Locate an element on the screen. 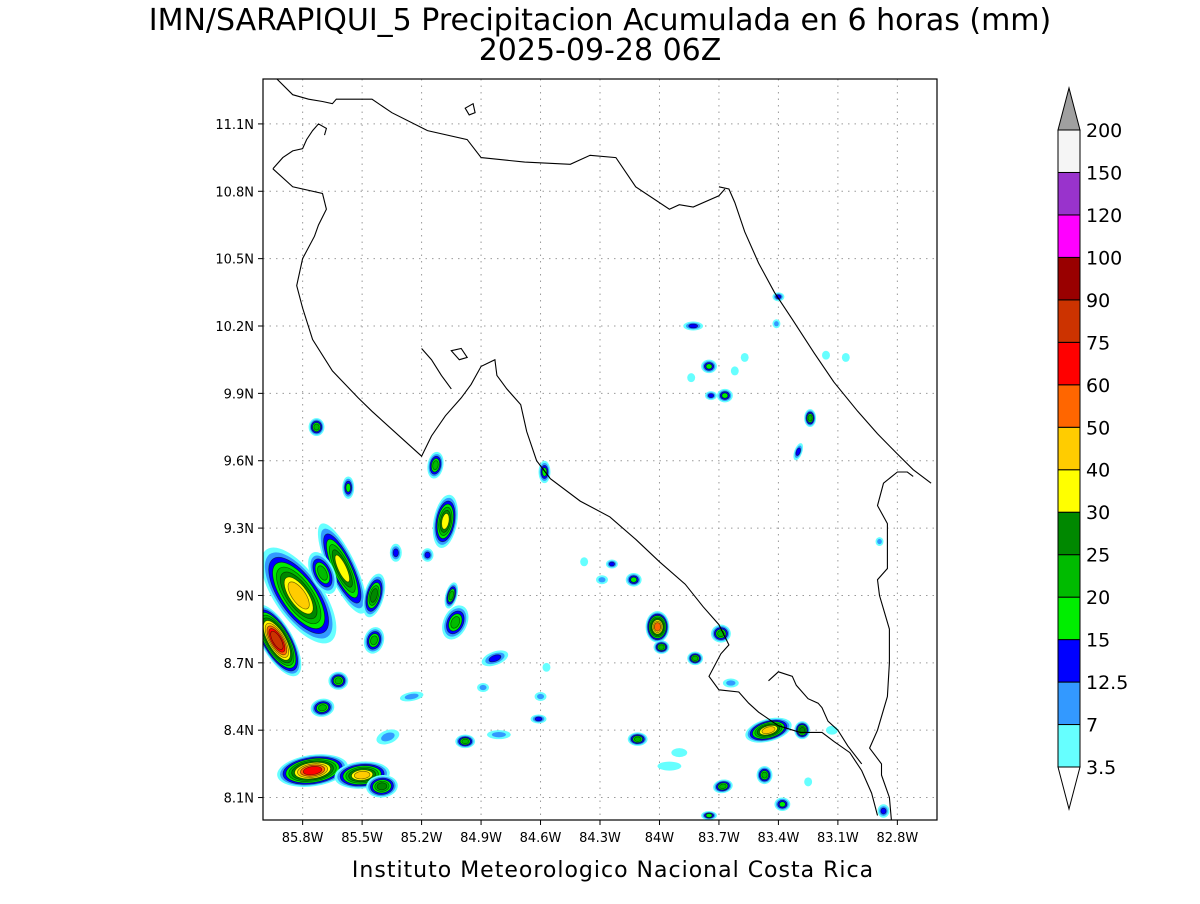 The image size is (1200, 904). colorbar-label: 50 is located at coordinates (1098, 428).